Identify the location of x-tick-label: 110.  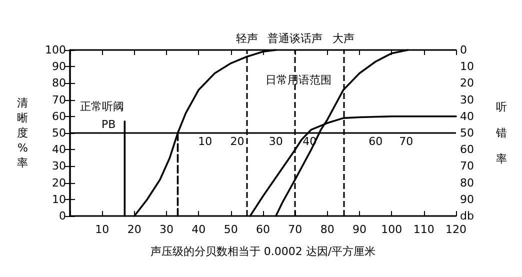
(423, 229).